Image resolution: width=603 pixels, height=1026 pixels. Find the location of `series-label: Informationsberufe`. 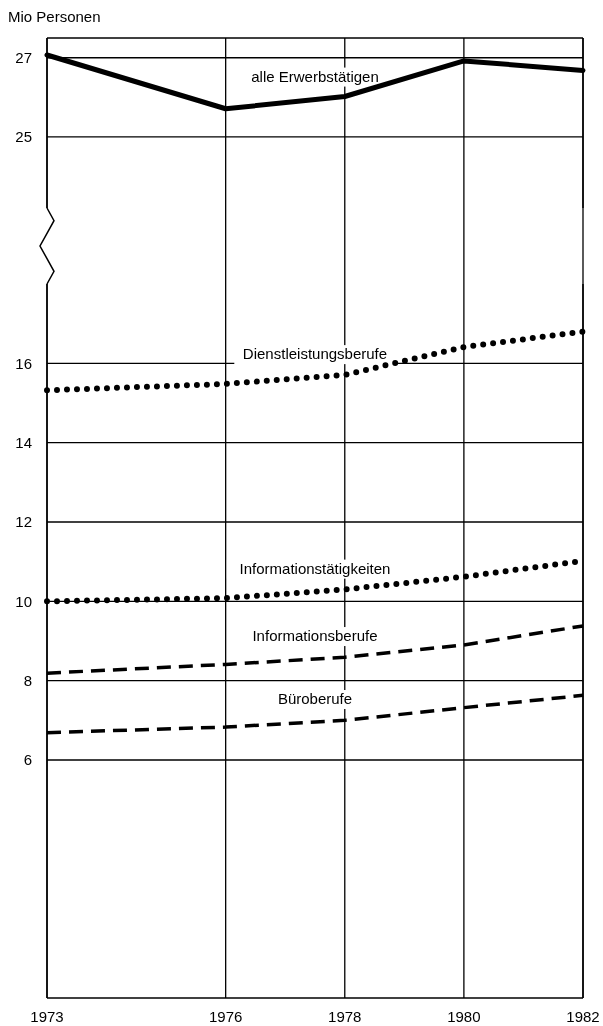

series-label: Informationsberufe is located at coordinates (315, 636).